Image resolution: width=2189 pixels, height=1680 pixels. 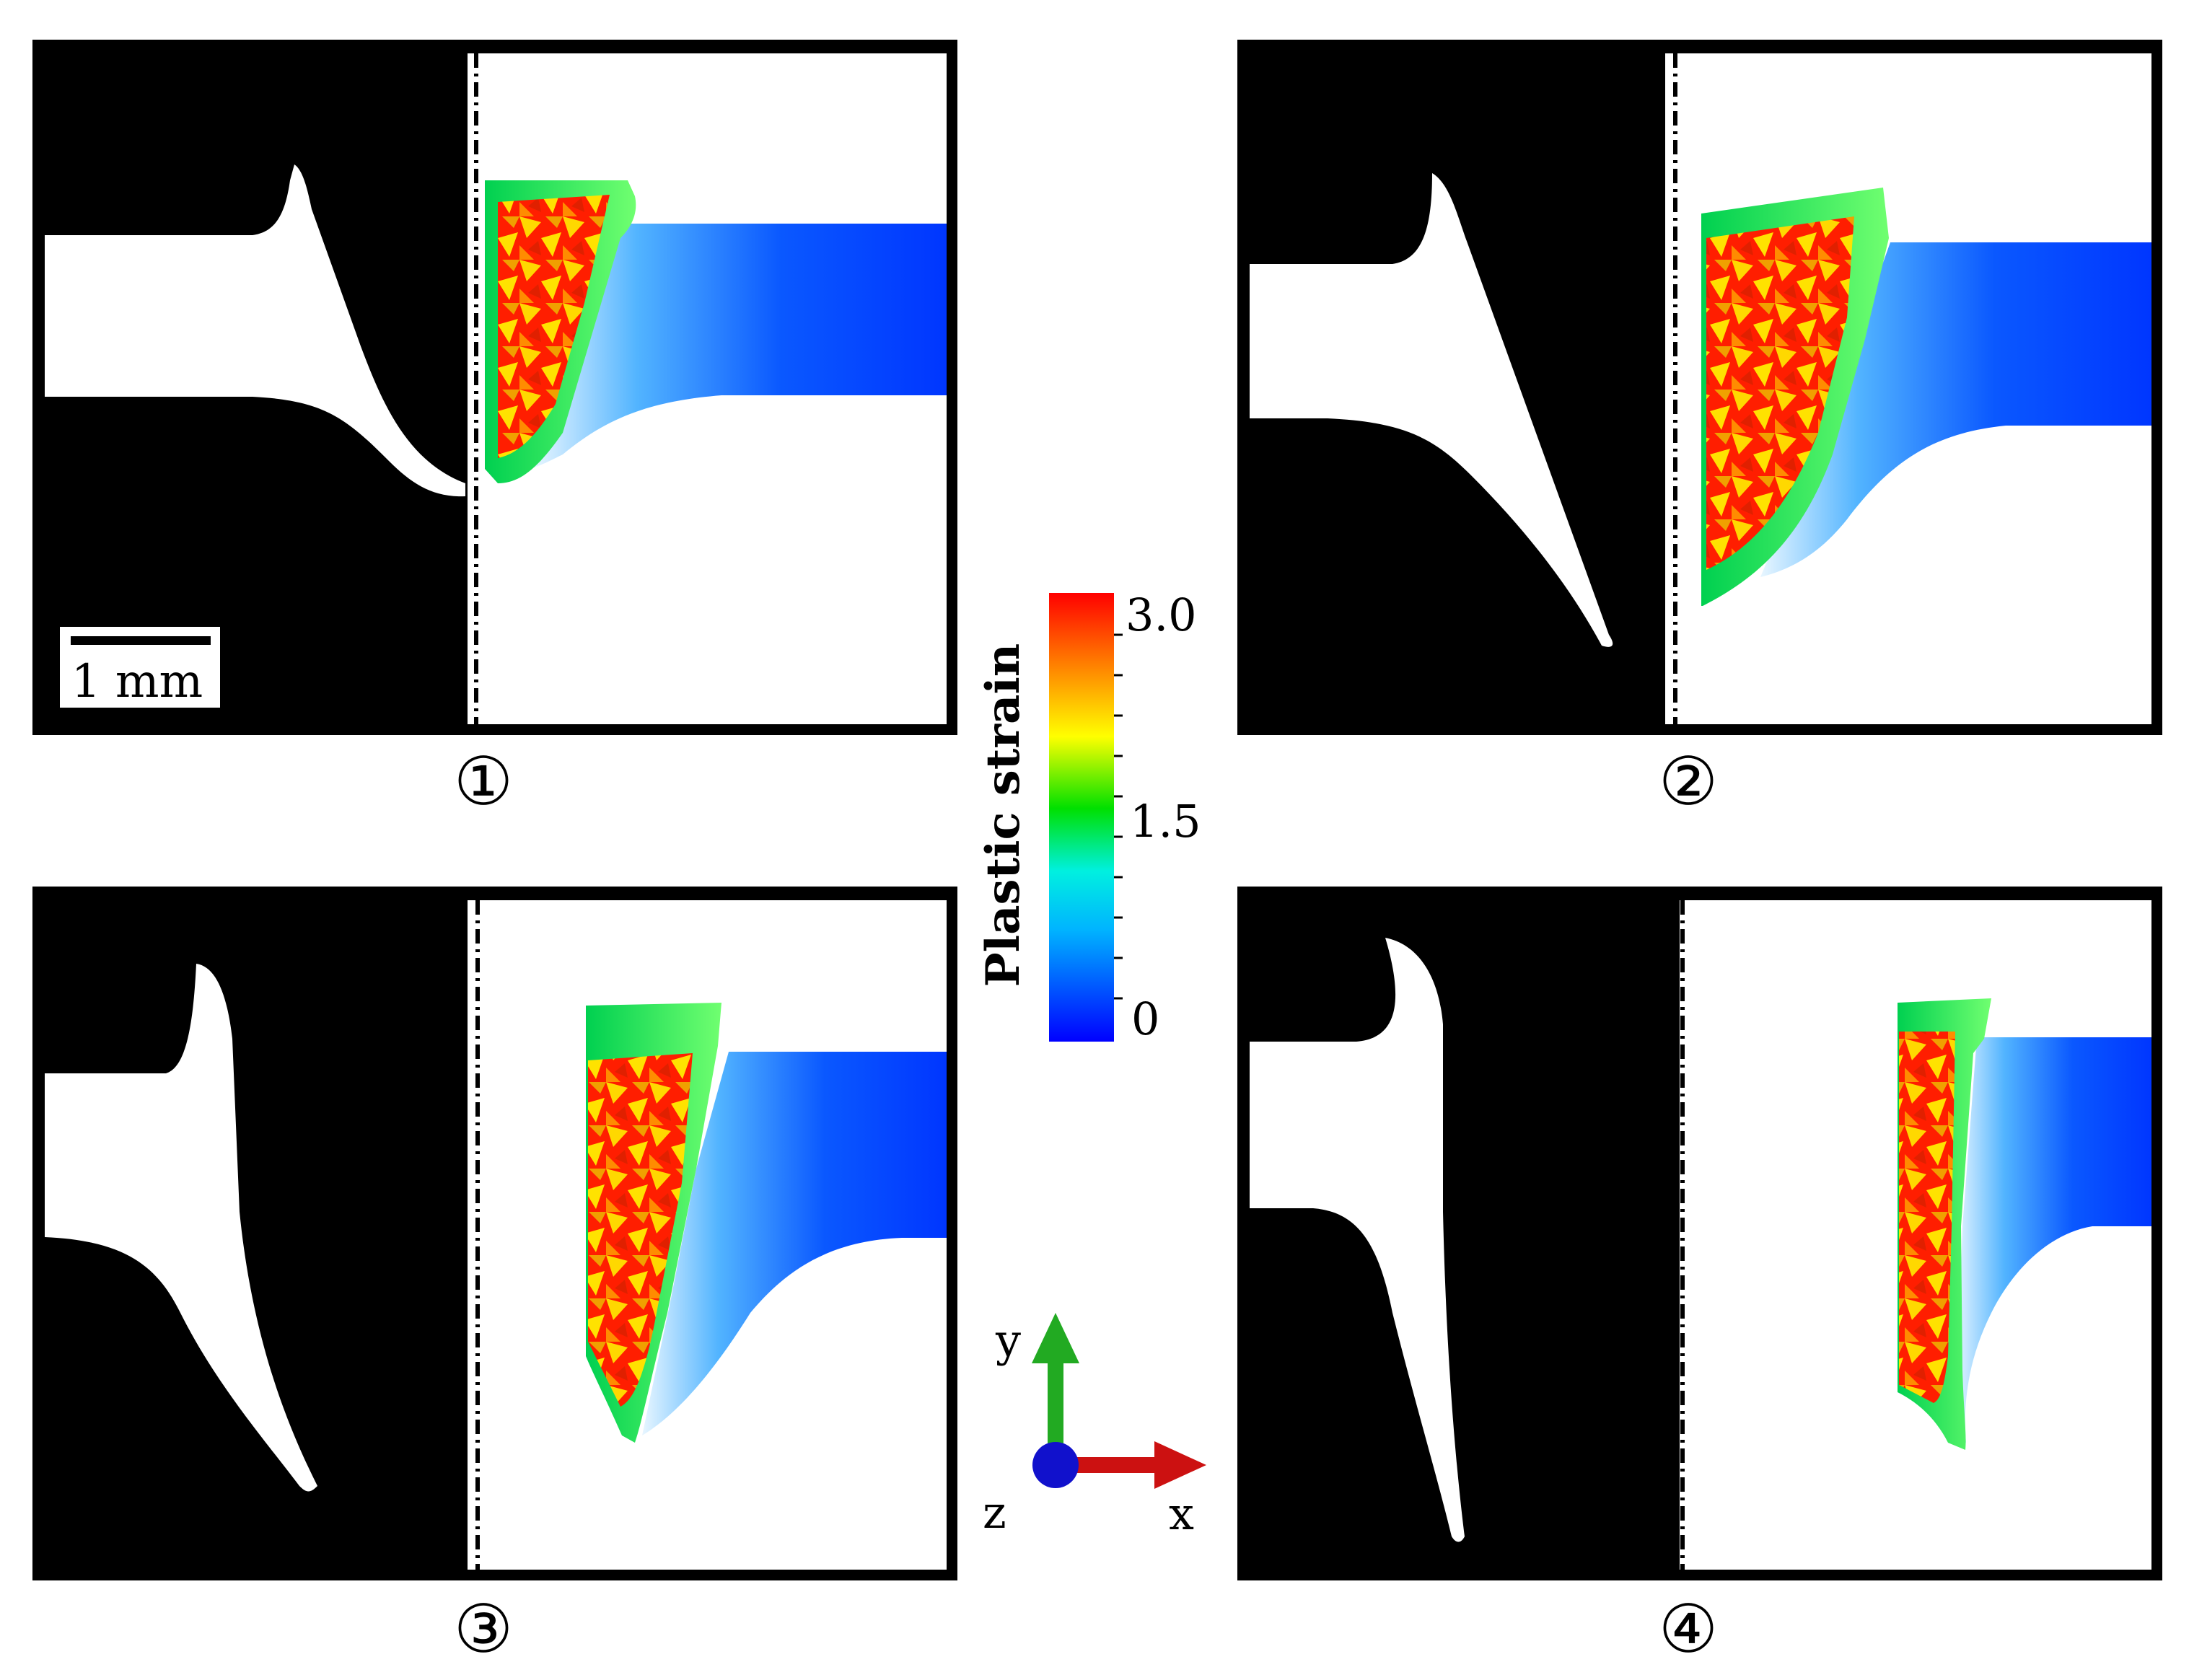 I want to click on panel-2-high-strain-region, so click(x=1780, y=393).